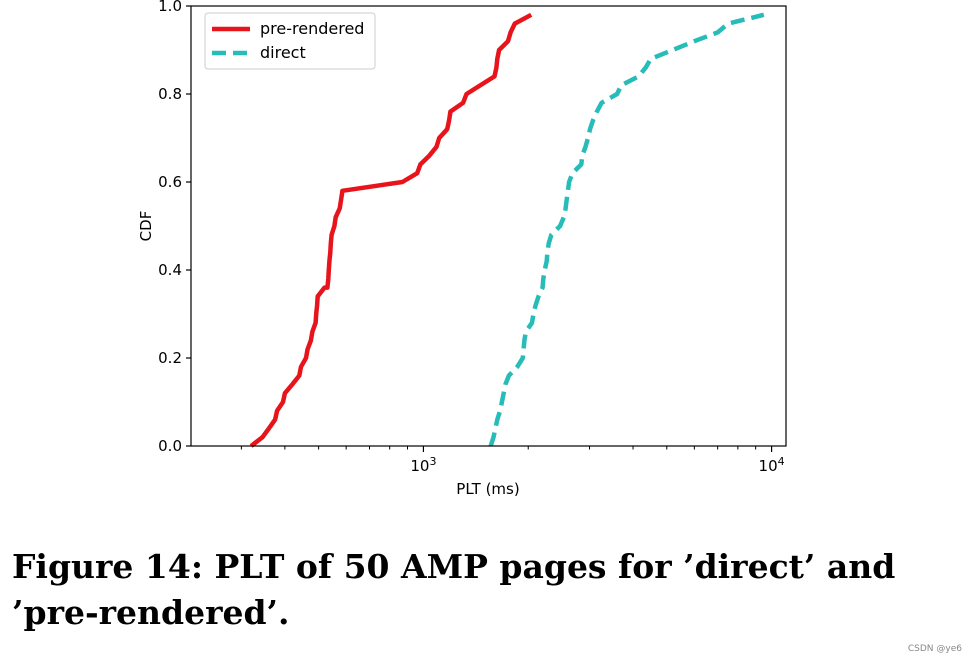  What do you see at coordinates (170, 182) in the screenshot?
I see `y-tick-label: 0.6` at bounding box center [170, 182].